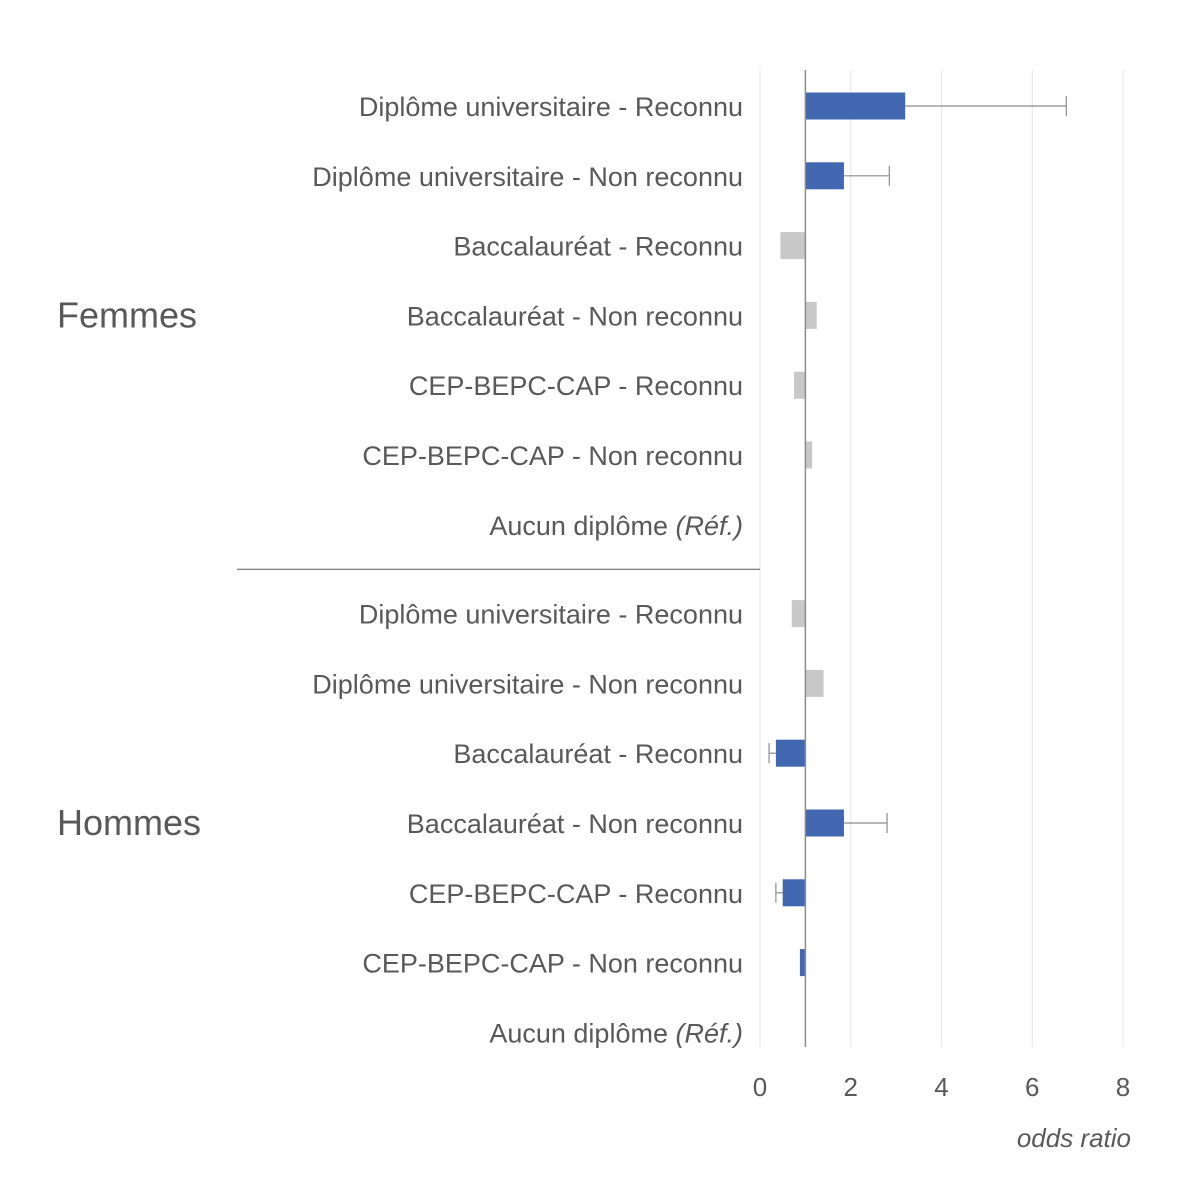  I want to click on x-axis-ticks: 0 2 4 6 8, so click(941, 1087).